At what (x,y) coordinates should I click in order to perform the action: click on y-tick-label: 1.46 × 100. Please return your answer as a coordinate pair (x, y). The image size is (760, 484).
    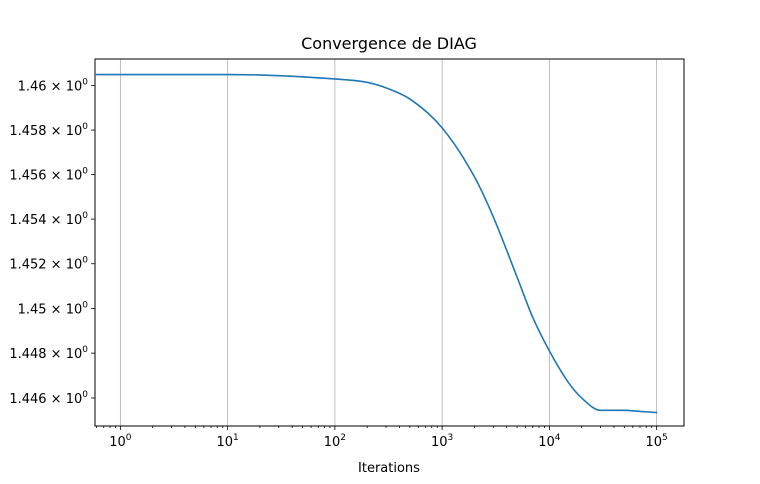
    Looking at the image, I should click on (53, 86).